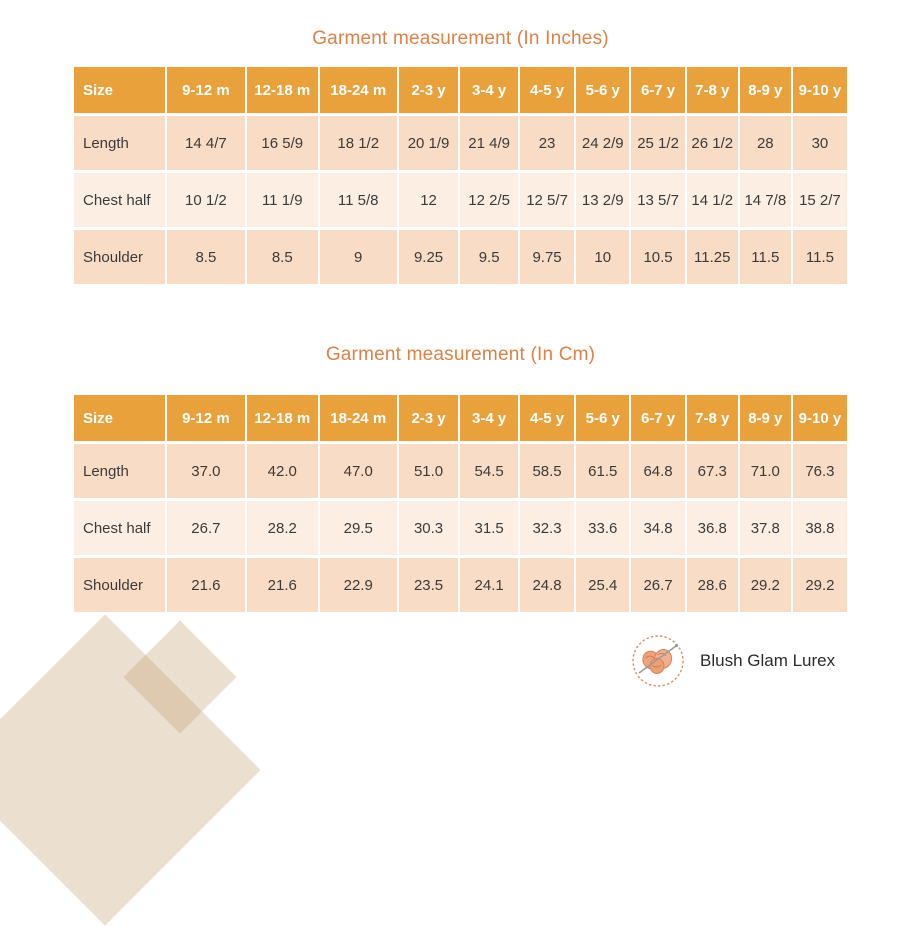 This screenshot has height=926, width=907. Describe the element at coordinates (119, 143) in the screenshot. I see `row-label: Length` at that location.